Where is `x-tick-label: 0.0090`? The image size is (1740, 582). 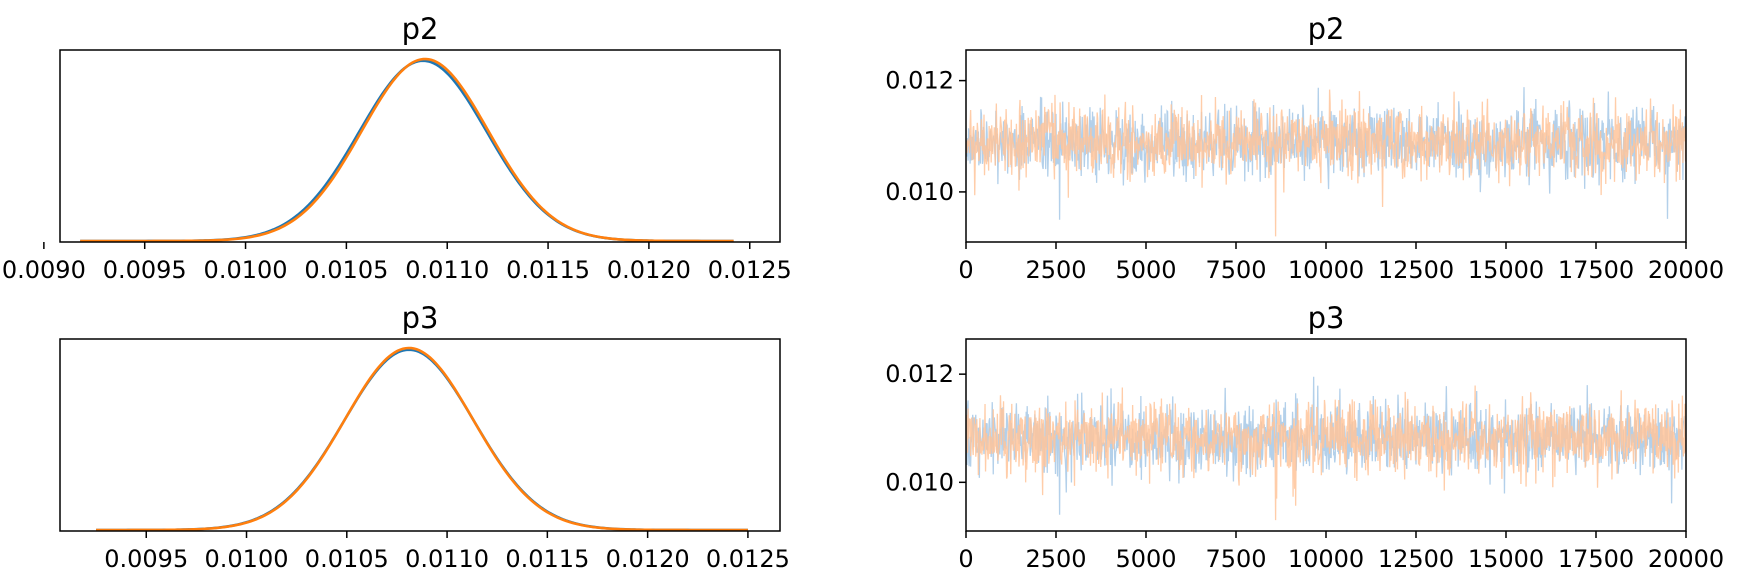 x-tick-label: 0.0090 is located at coordinates (44, 270).